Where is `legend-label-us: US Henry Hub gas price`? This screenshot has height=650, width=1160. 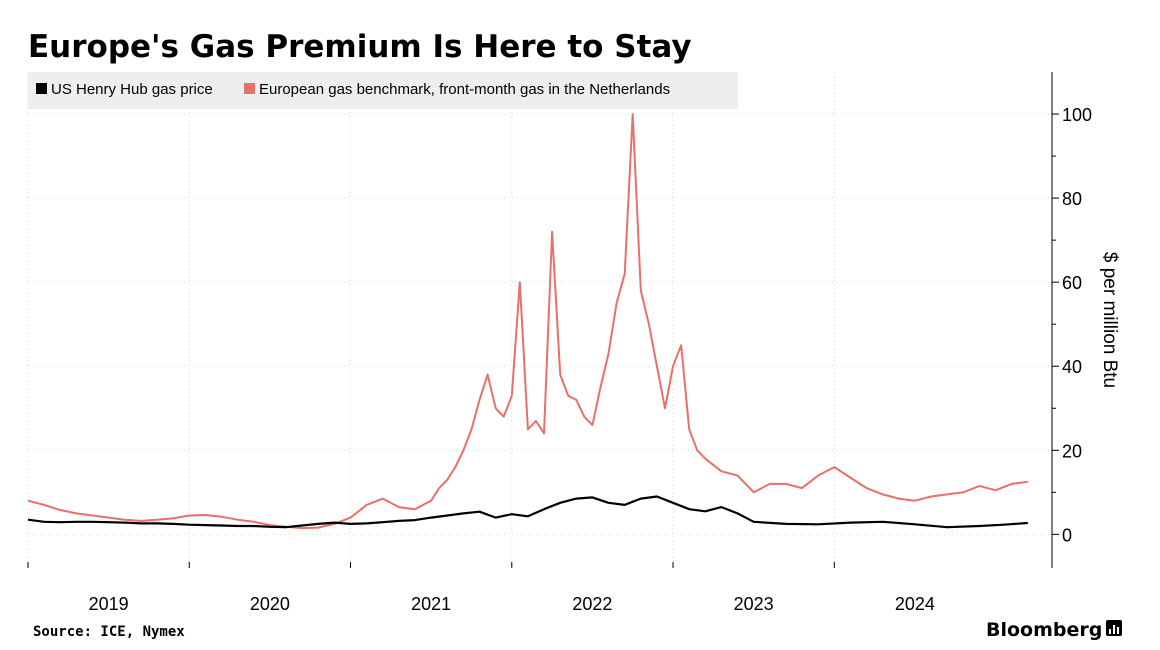
legend-label-us: US Henry Hub gas price is located at coordinates (132, 89).